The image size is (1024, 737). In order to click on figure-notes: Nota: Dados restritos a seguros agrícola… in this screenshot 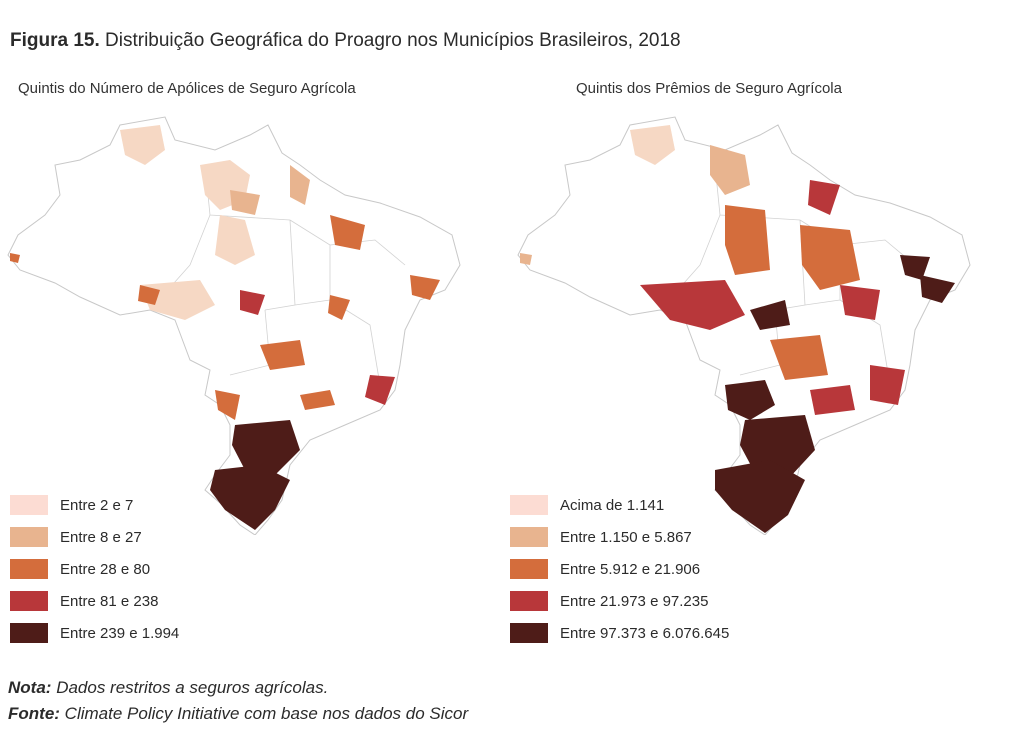, I will do `click(238, 701)`.